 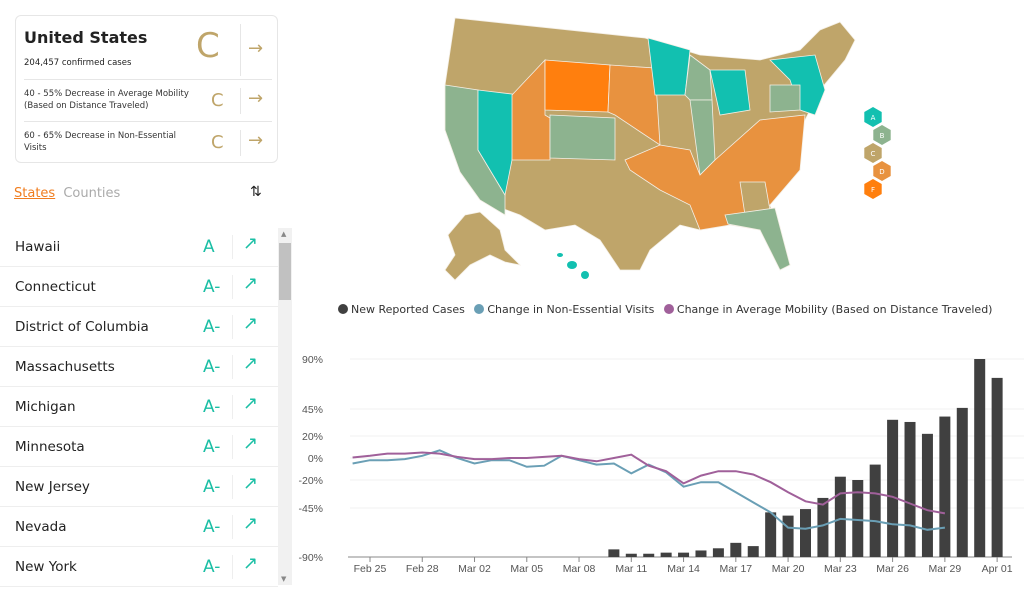 What do you see at coordinates (422, 569) in the screenshot?
I see `x-tick-label: Feb 28` at bounding box center [422, 569].